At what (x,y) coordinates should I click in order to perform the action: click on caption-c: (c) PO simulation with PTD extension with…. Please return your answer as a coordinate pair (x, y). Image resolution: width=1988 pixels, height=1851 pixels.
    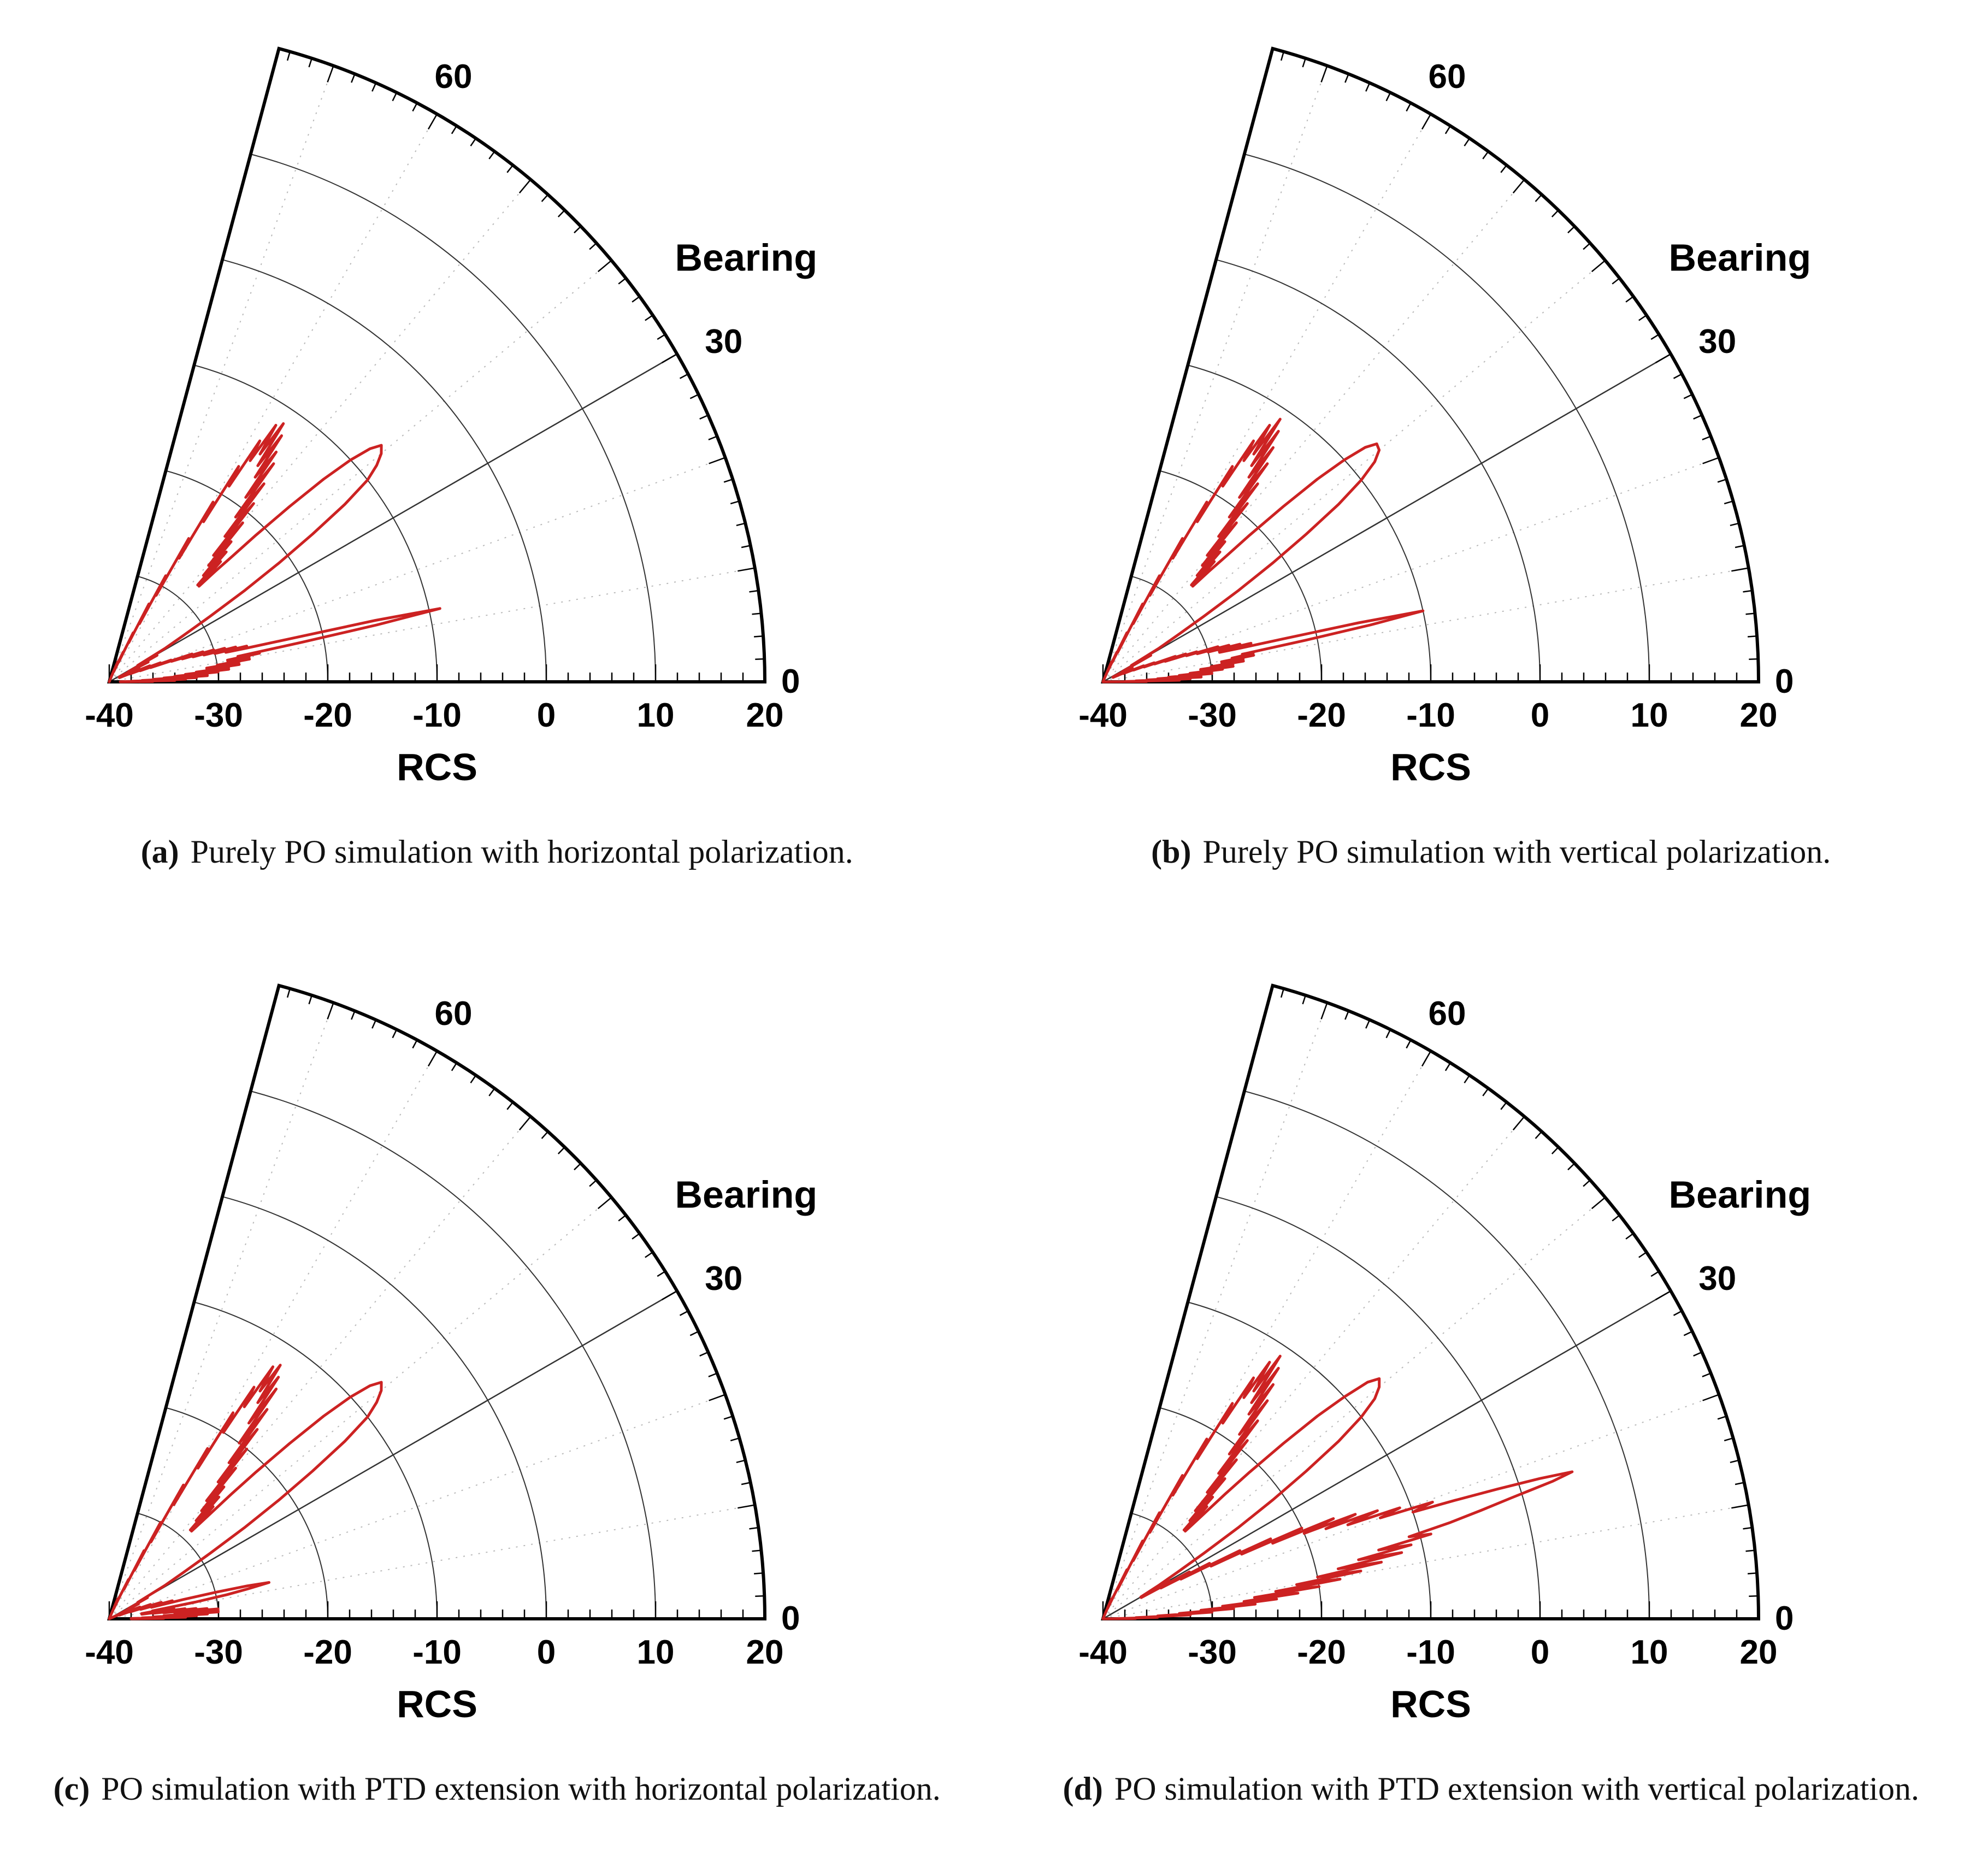
    Looking at the image, I should click on (498, 1789).